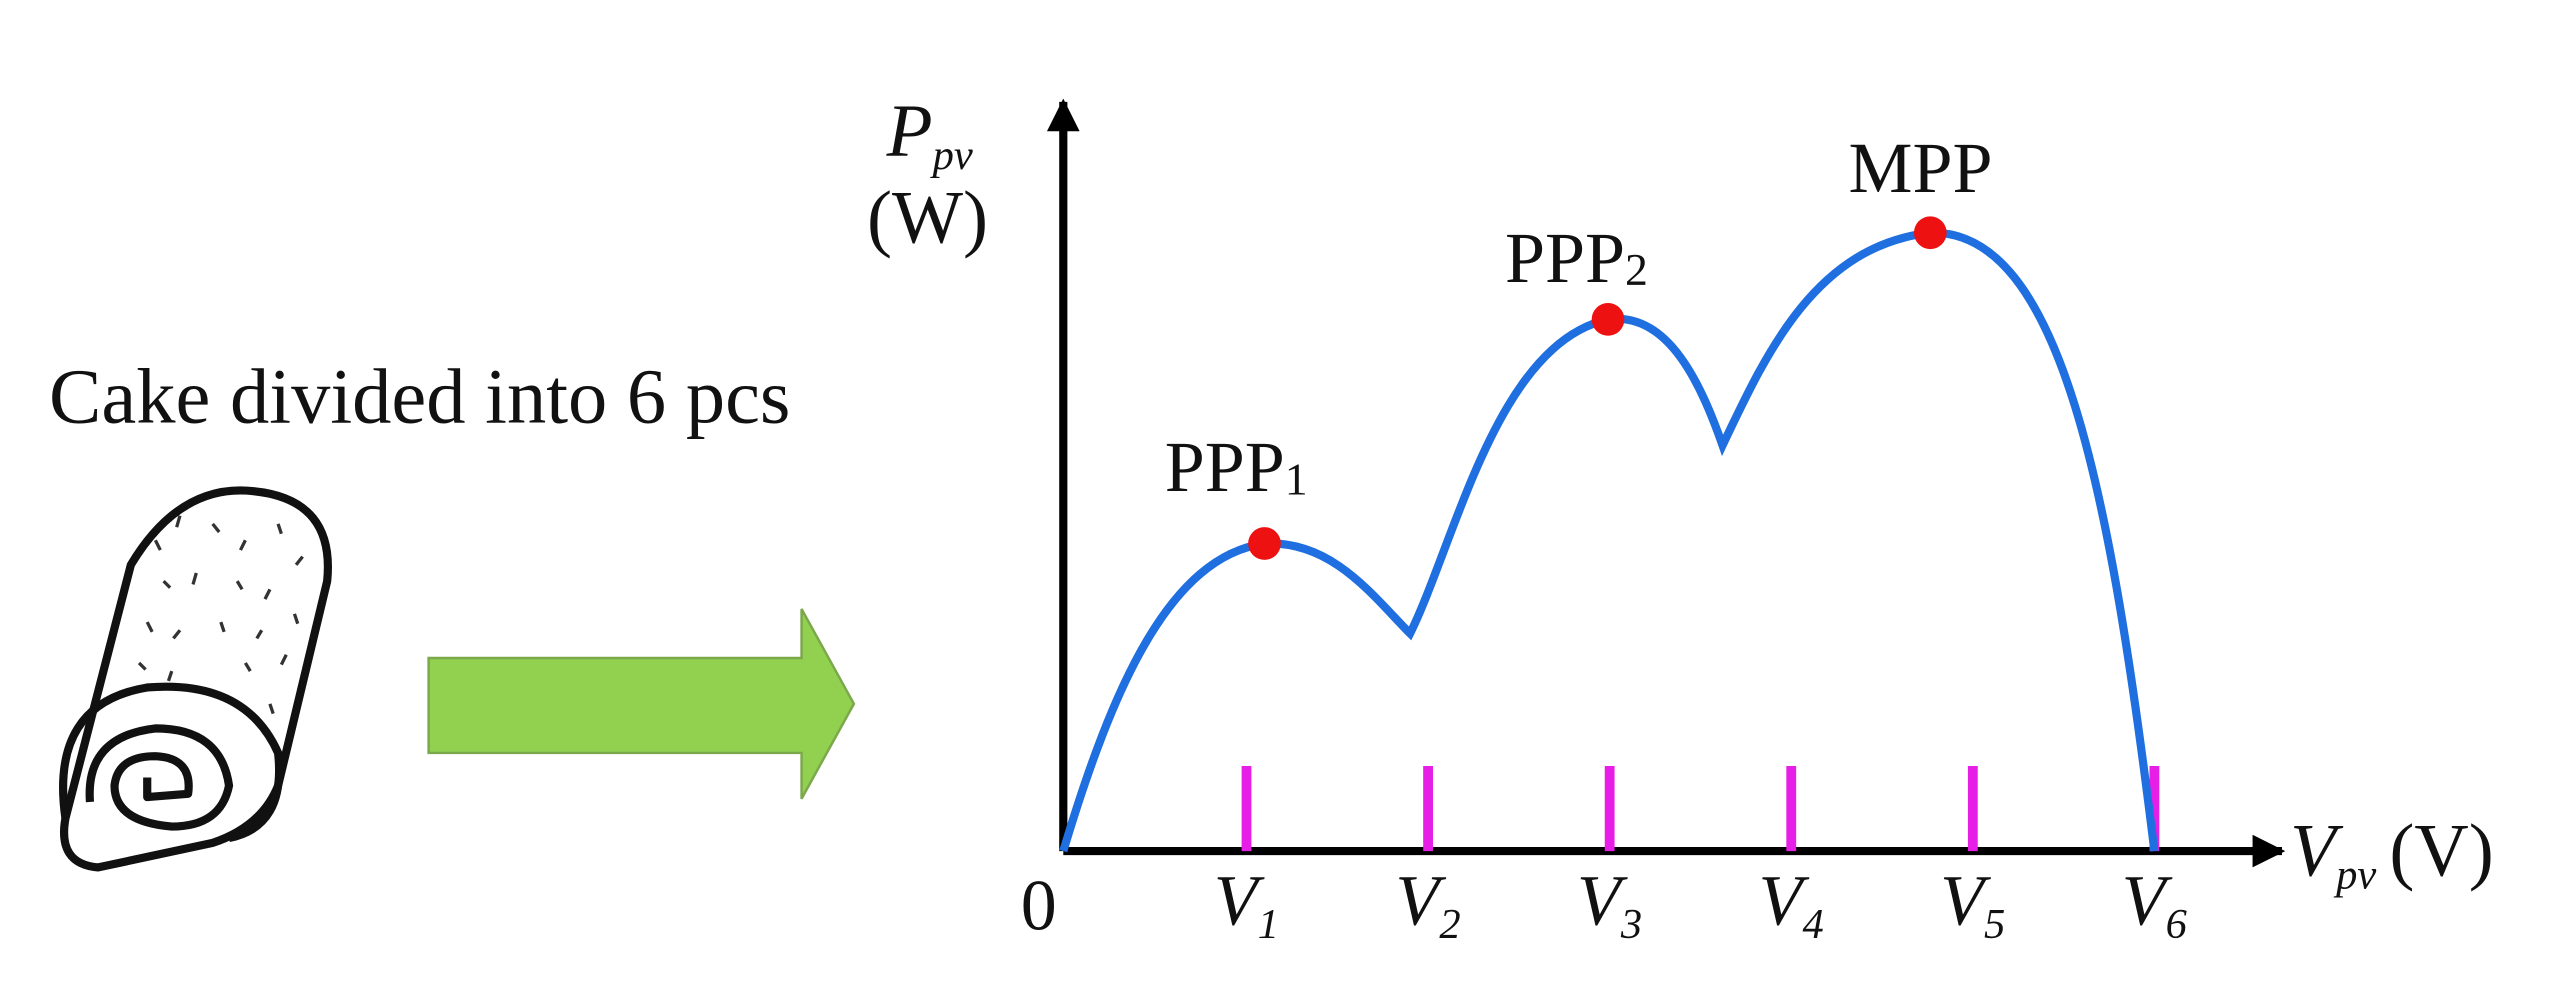 The height and width of the screenshot is (984, 2565). Describe the element at coordinates (1039, 906) in the screenshot. I see `origin-label: 0` at that location.